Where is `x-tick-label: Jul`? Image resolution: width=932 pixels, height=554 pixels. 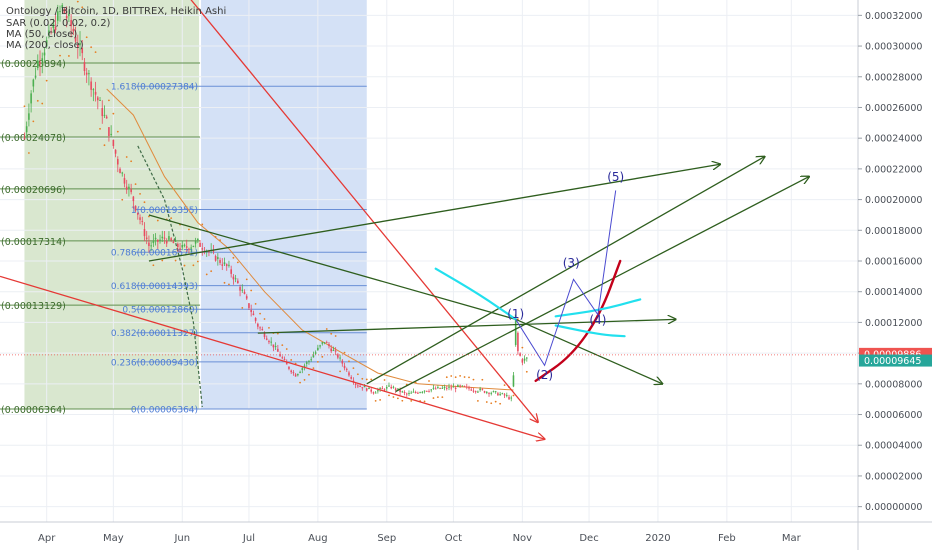
x-tick-label: Jul is located at coordinates (248, 538).